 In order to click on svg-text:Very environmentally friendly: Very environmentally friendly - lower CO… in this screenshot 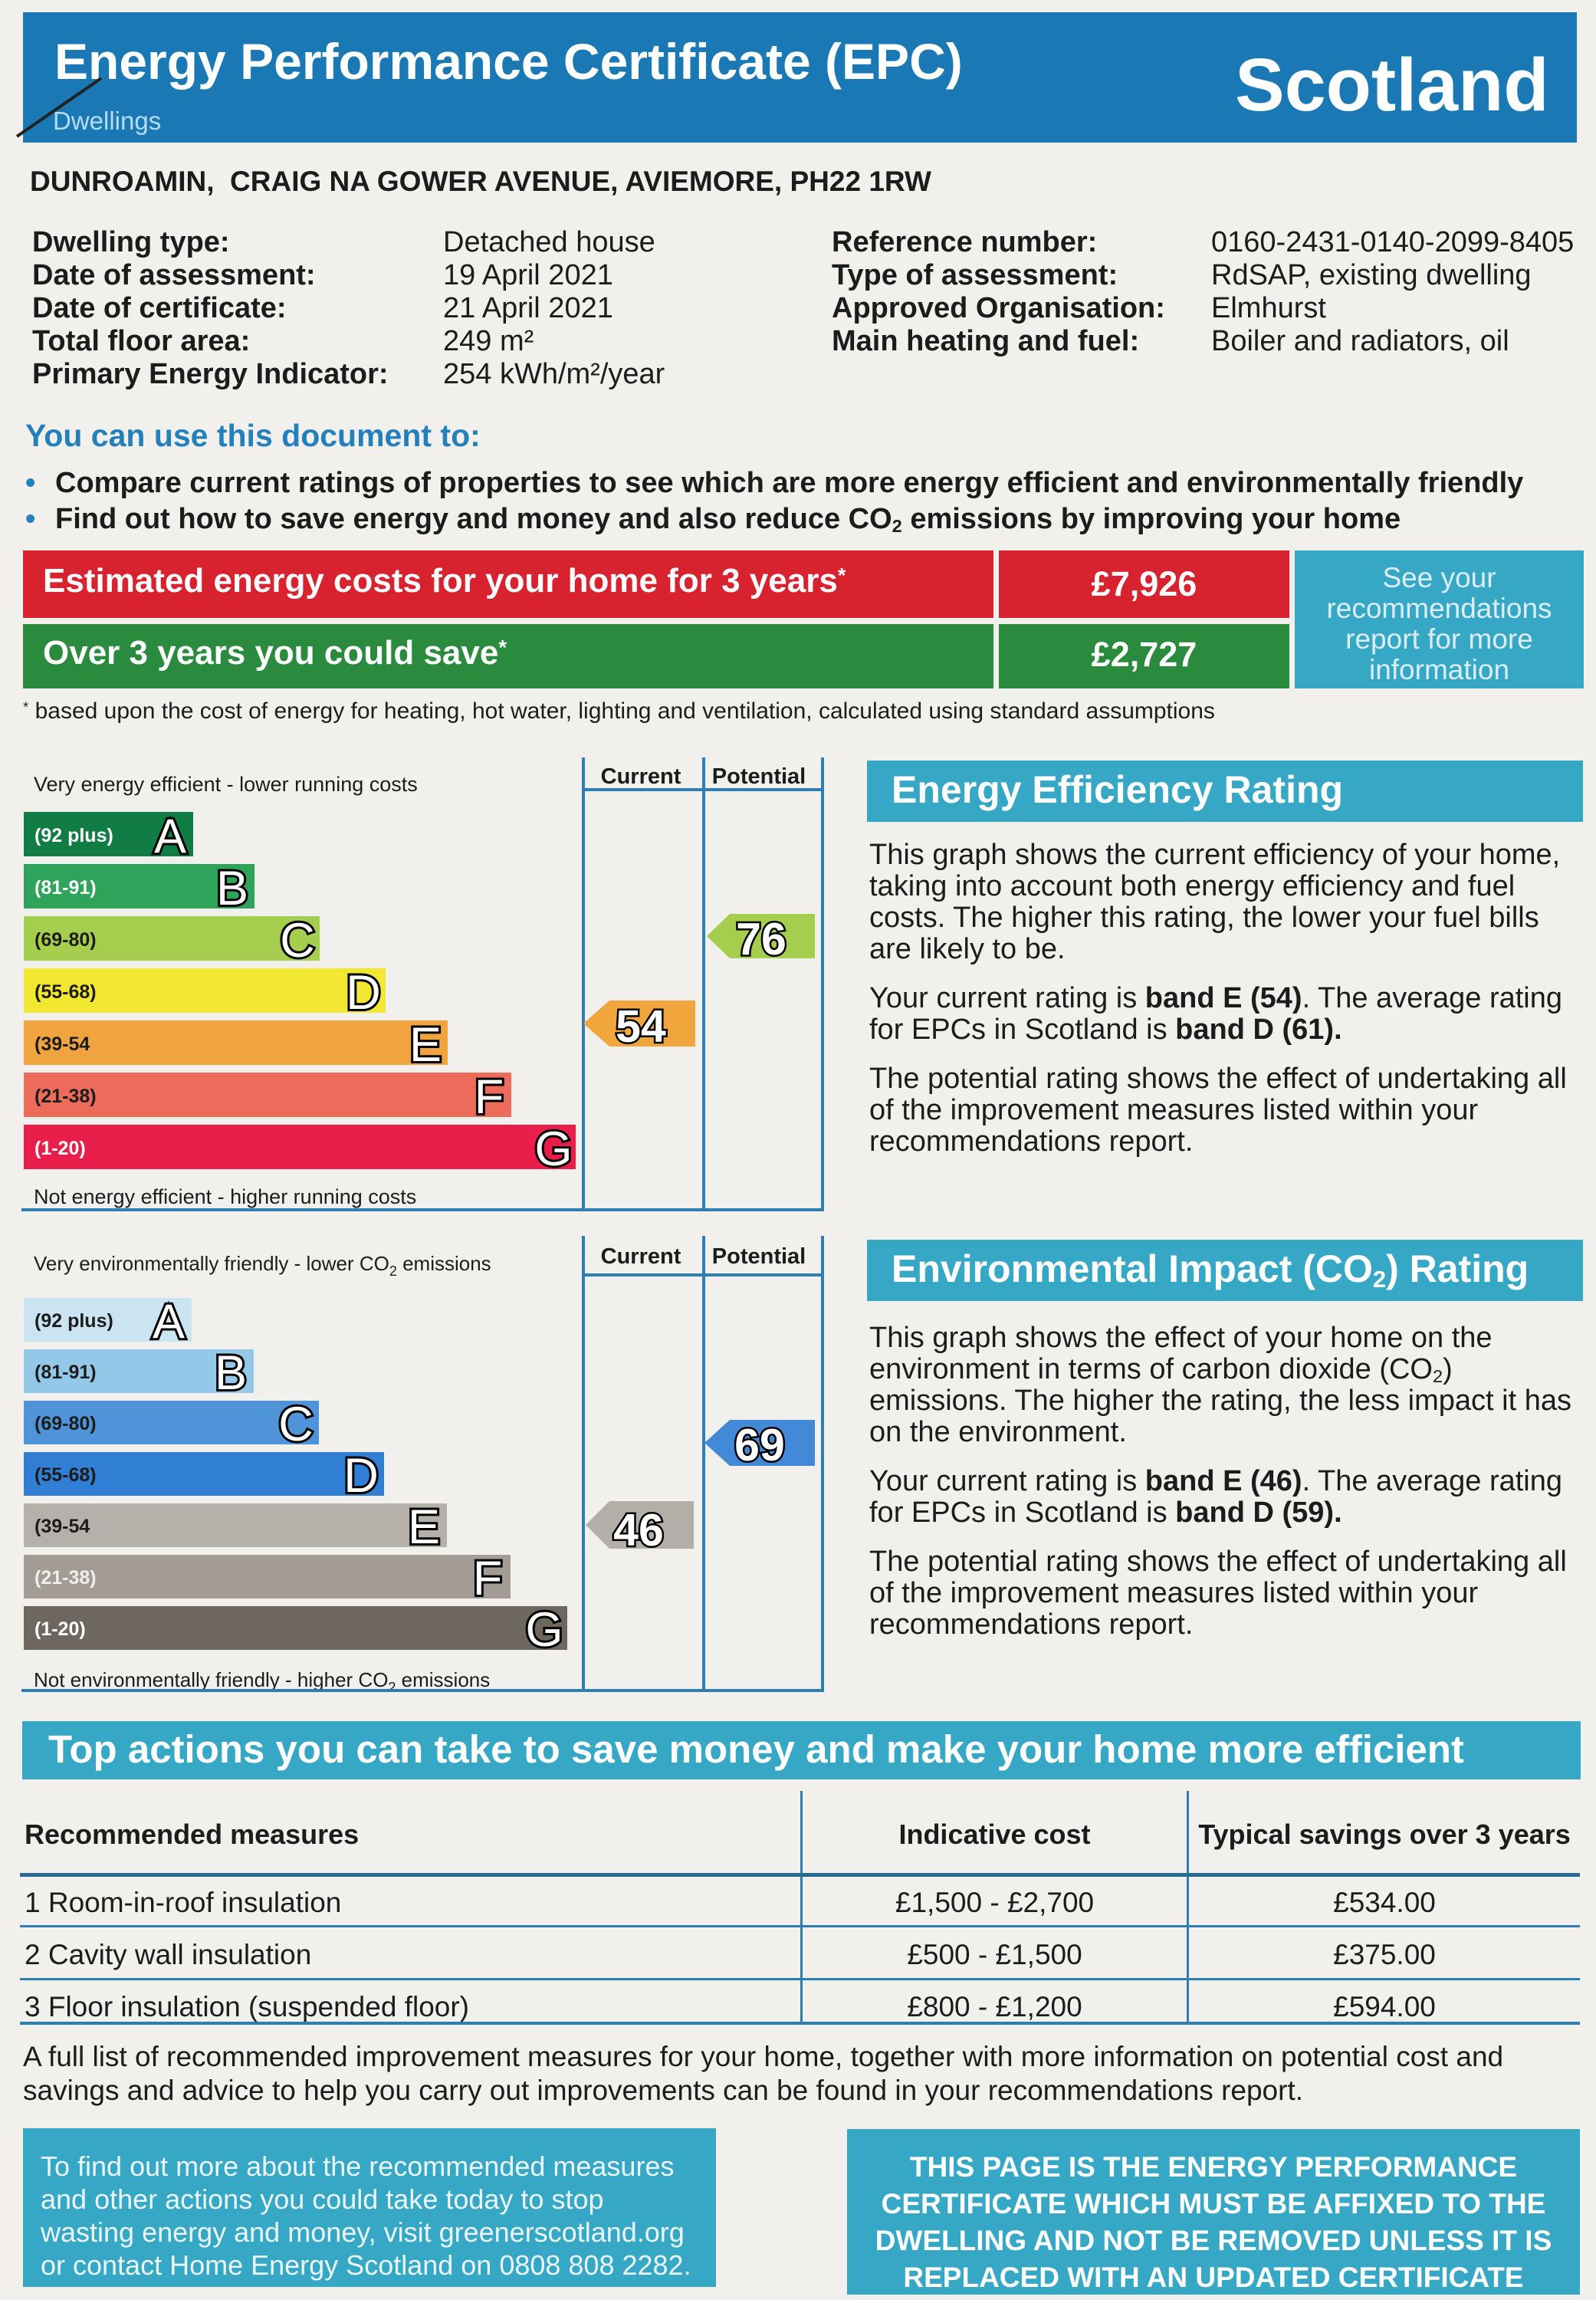, I will do `click(262, 1265)`.